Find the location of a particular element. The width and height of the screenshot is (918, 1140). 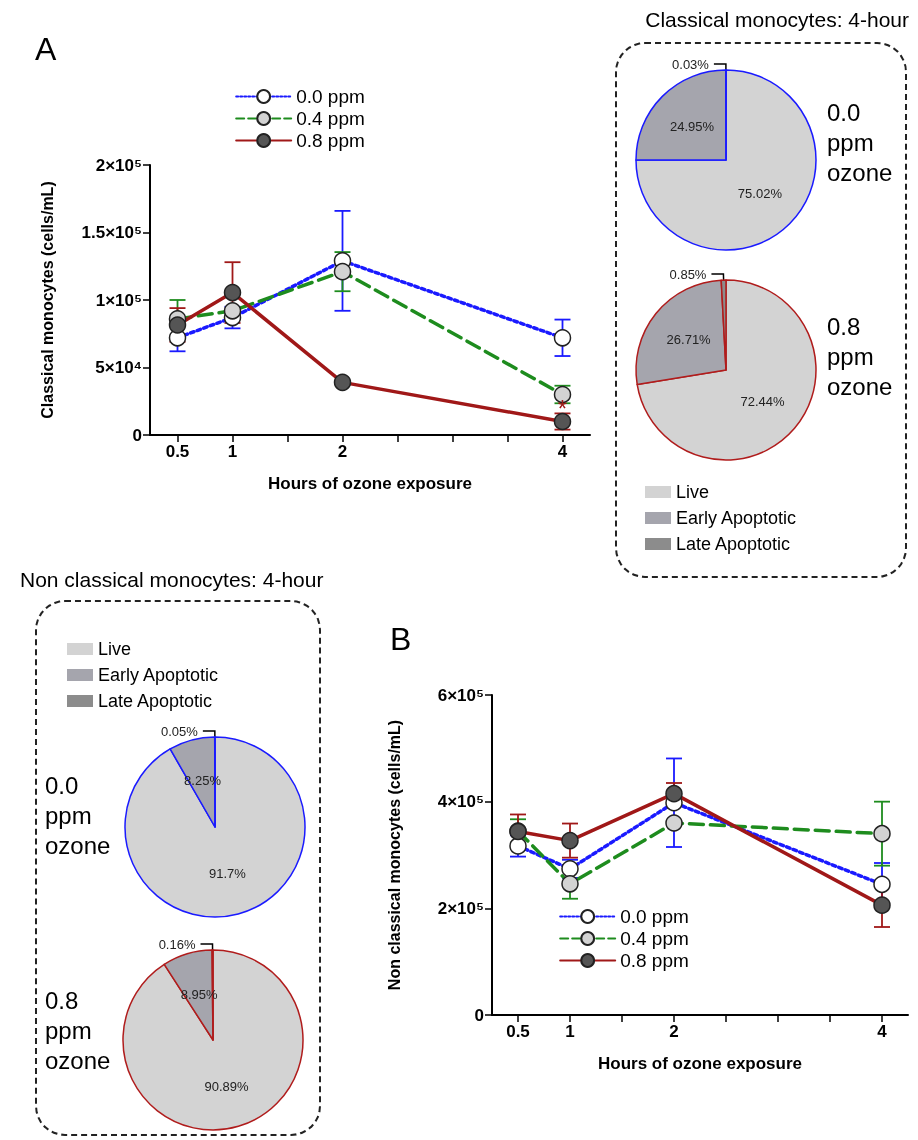

data-label: 0.85% is located at coordinates (688, 274).